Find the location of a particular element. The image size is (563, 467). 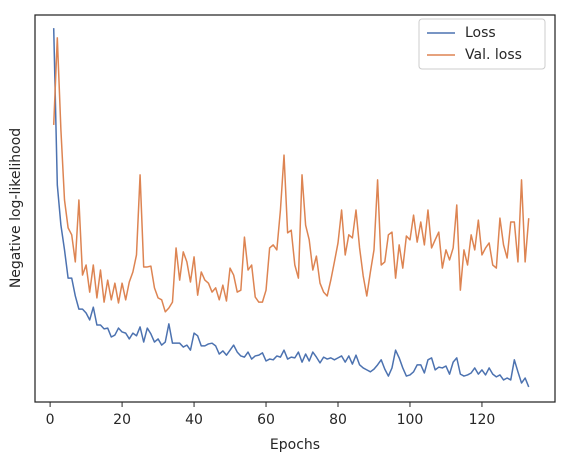

x-tick-label: 40 is located at coordinates (194, 420).